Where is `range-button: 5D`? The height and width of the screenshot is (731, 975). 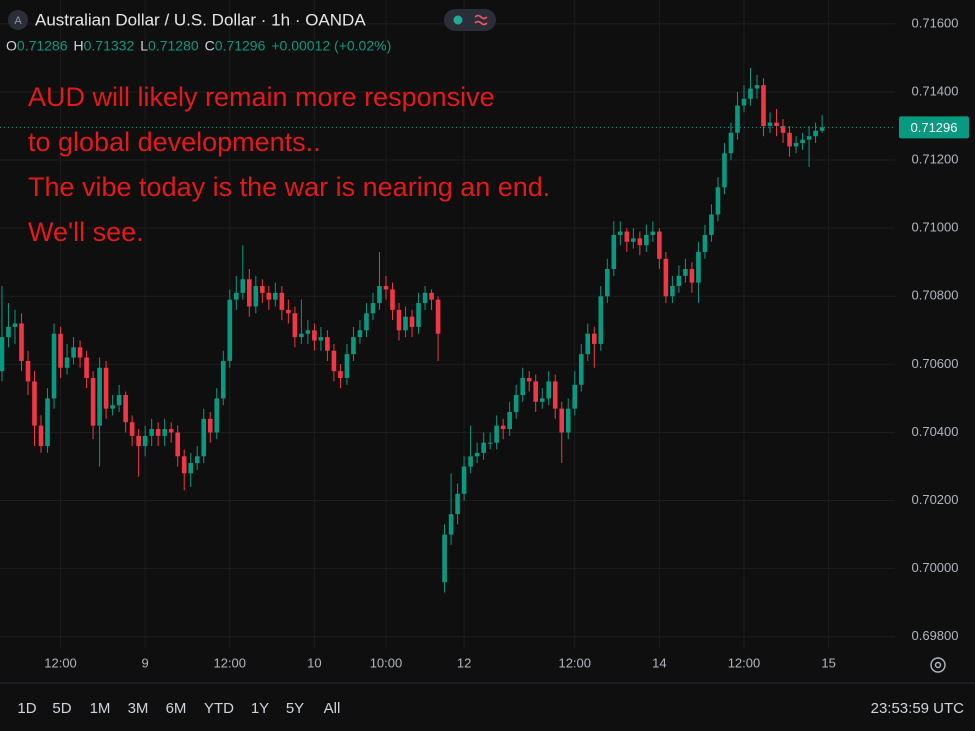
range-button: 5D is located at coordinates (61, 708).